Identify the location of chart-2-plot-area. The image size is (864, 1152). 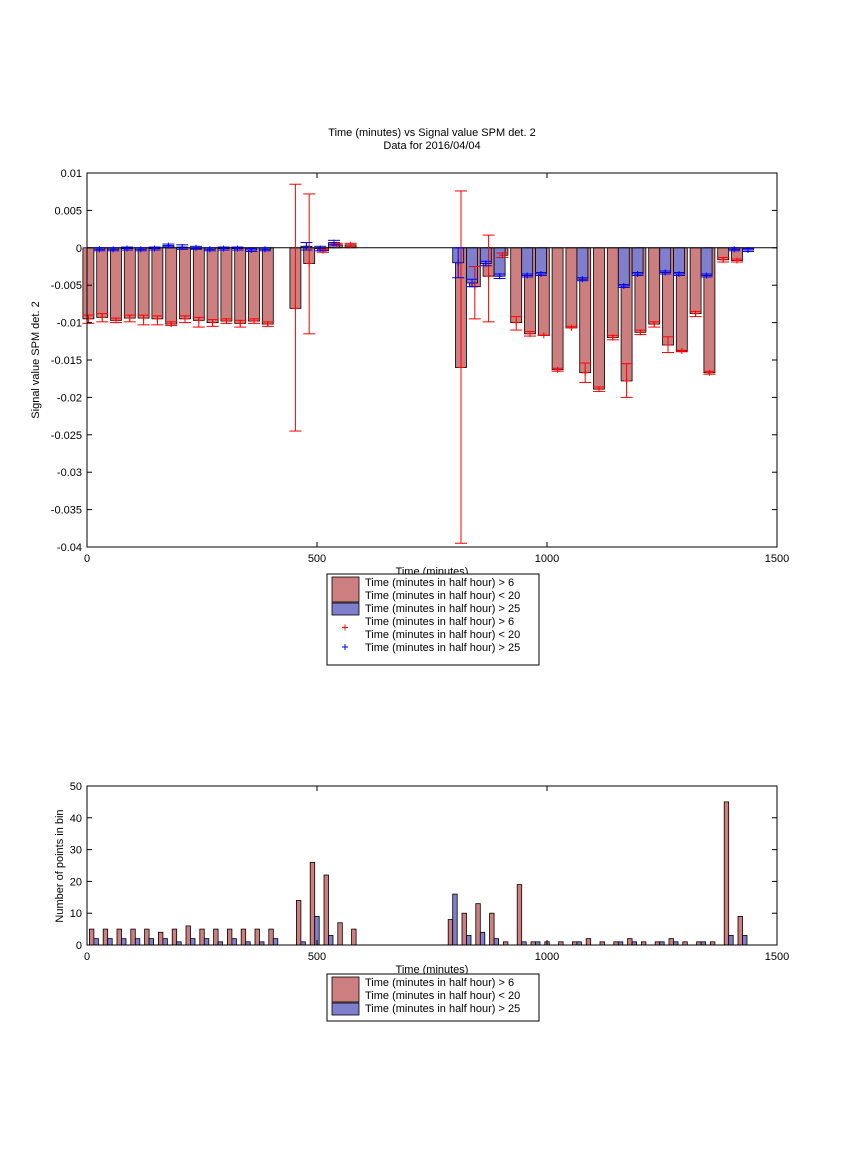
(418, 873).